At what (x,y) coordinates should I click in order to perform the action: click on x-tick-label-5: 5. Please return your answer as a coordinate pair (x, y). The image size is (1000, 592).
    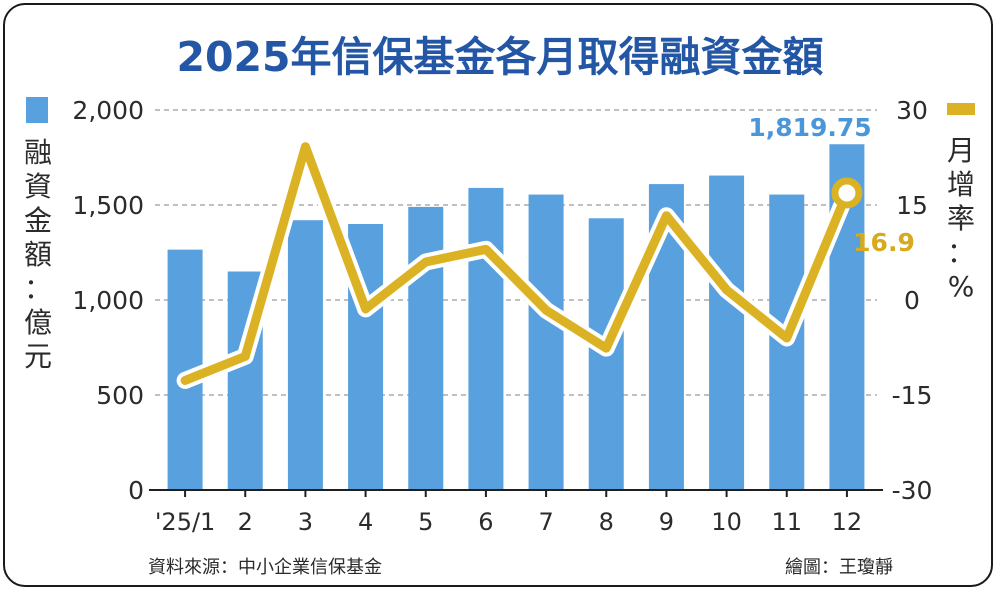
    Looking at the image, I should click on (425, 522).